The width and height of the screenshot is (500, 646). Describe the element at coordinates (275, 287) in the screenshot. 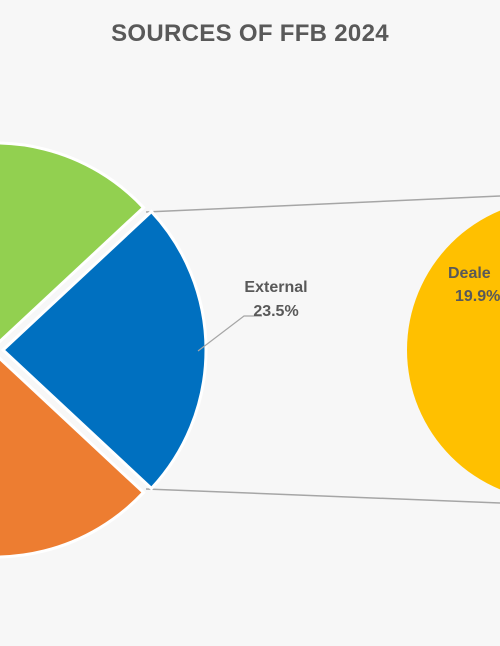

I see `label-external: External` at that location.